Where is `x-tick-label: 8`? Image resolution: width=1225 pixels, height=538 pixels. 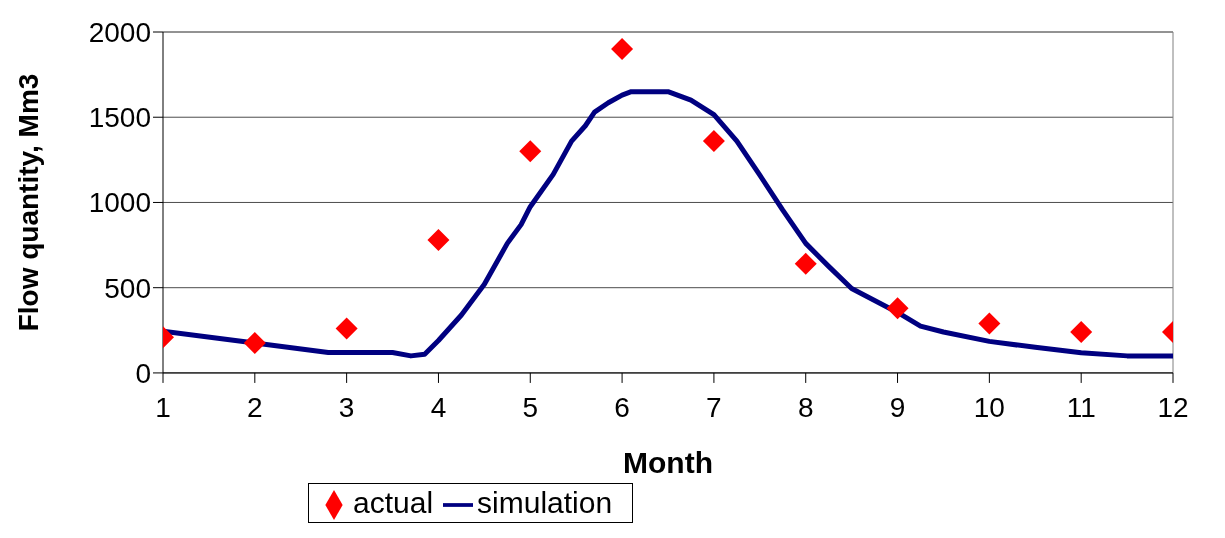
x-tick-label: 8 is located at coordinates (805, 407).